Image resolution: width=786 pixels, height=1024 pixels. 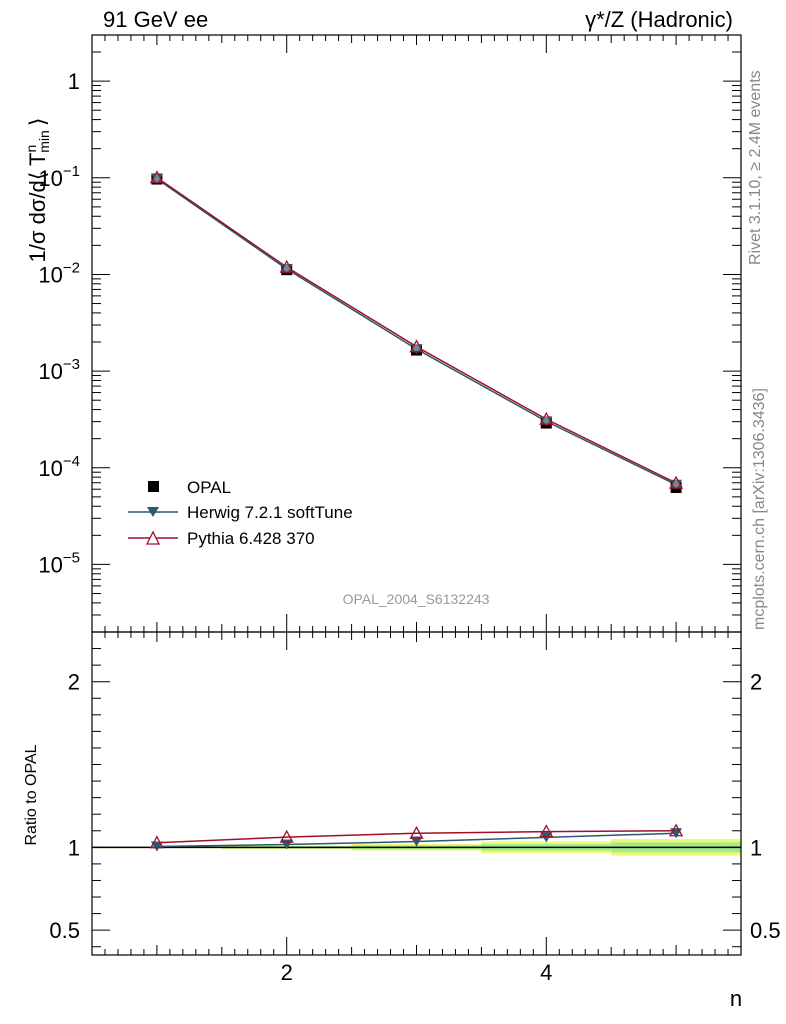 What do you see at coordinates (270, 512) in the screenshot?
I see `legend-label-herwig: Herwig 7.2.1 softTune` at bounding box center [270, 512].